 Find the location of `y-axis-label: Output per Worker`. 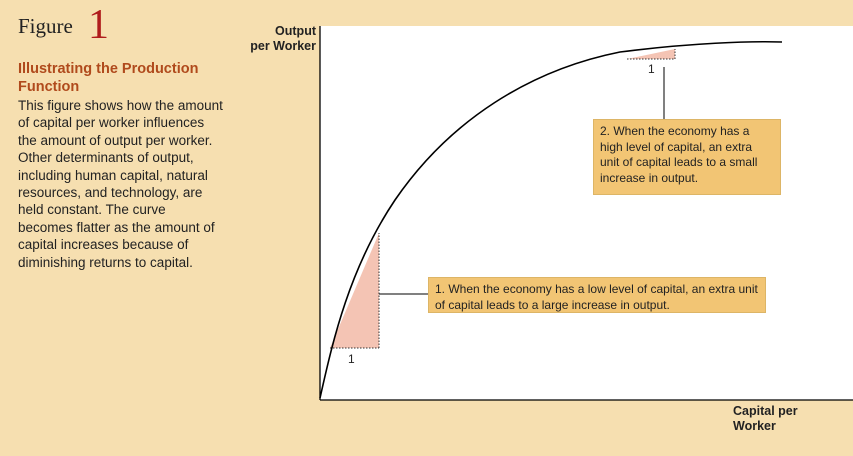

y-axis-label: Output per Worker is located at coordinates (283, 39).